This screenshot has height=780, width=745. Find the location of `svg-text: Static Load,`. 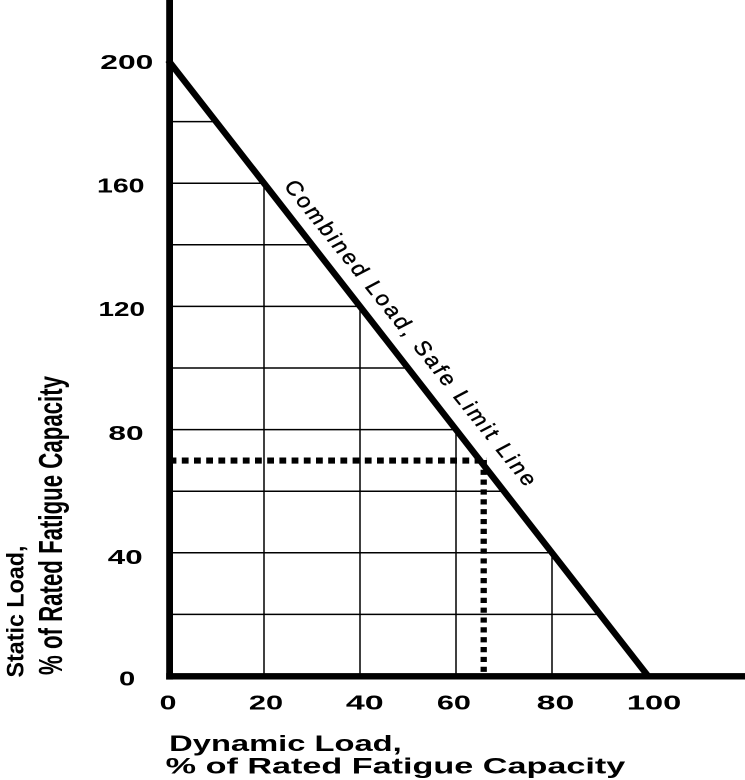

svg-text: Static Load, is located at coordinates (16, 612).